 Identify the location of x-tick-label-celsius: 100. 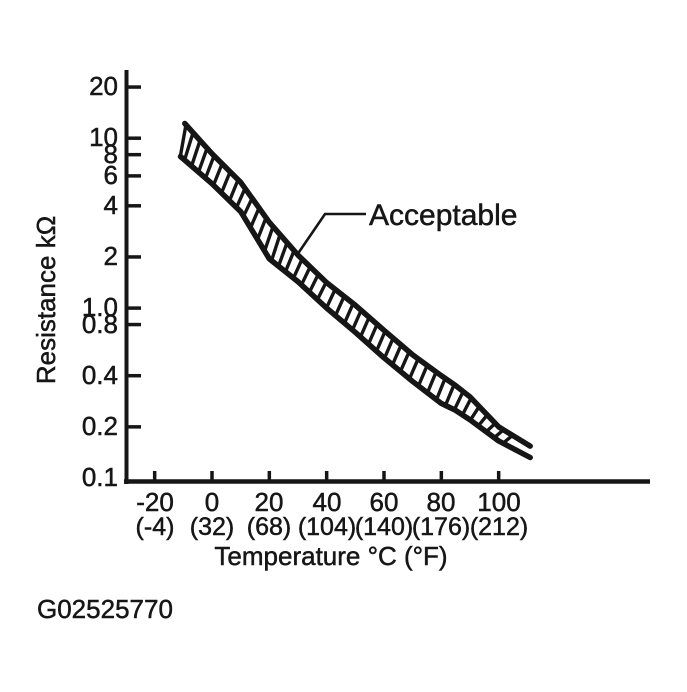
(499, 502).